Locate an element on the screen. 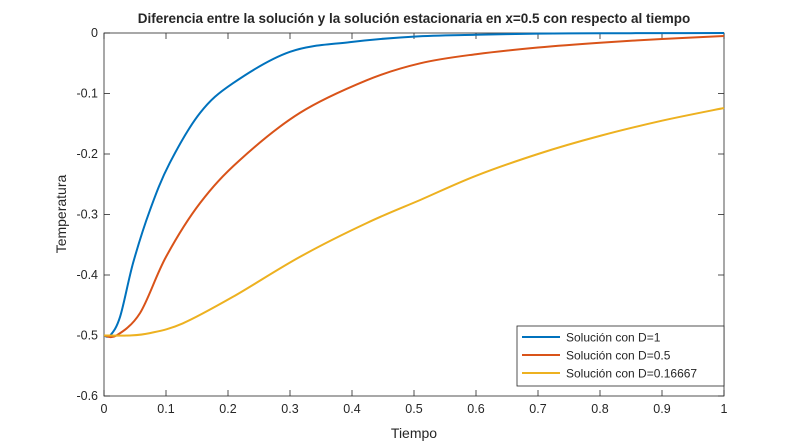 The image size is (800, 445). y-axis-label: Temperatura is located at coordinates (61, 213).